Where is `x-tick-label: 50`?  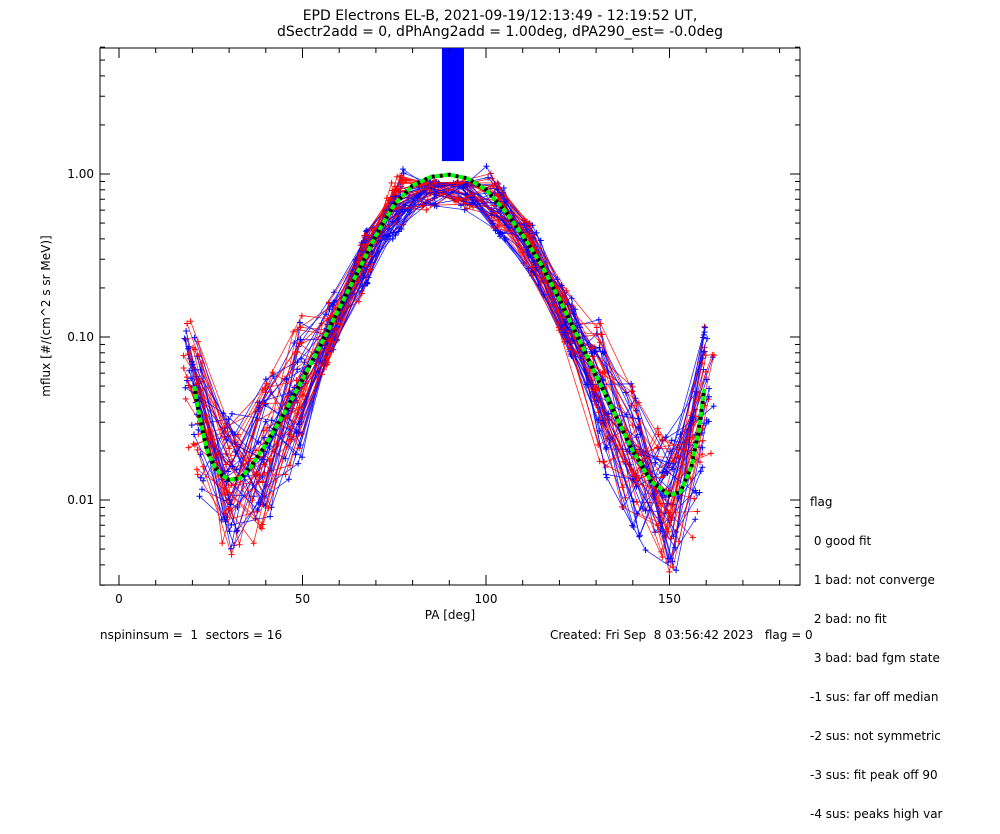 x-tick-label: 50 is located at coordinates (302, 599).